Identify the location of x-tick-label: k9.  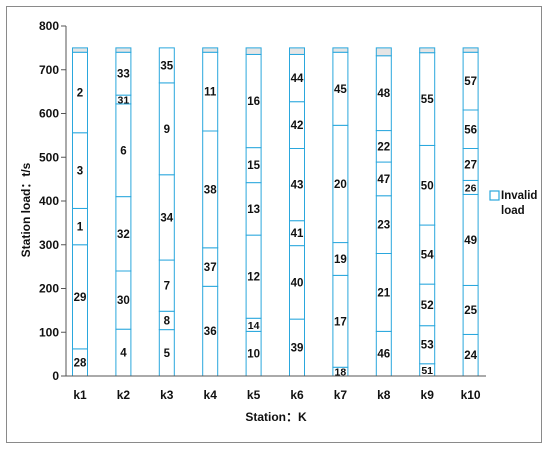
(428, 395).